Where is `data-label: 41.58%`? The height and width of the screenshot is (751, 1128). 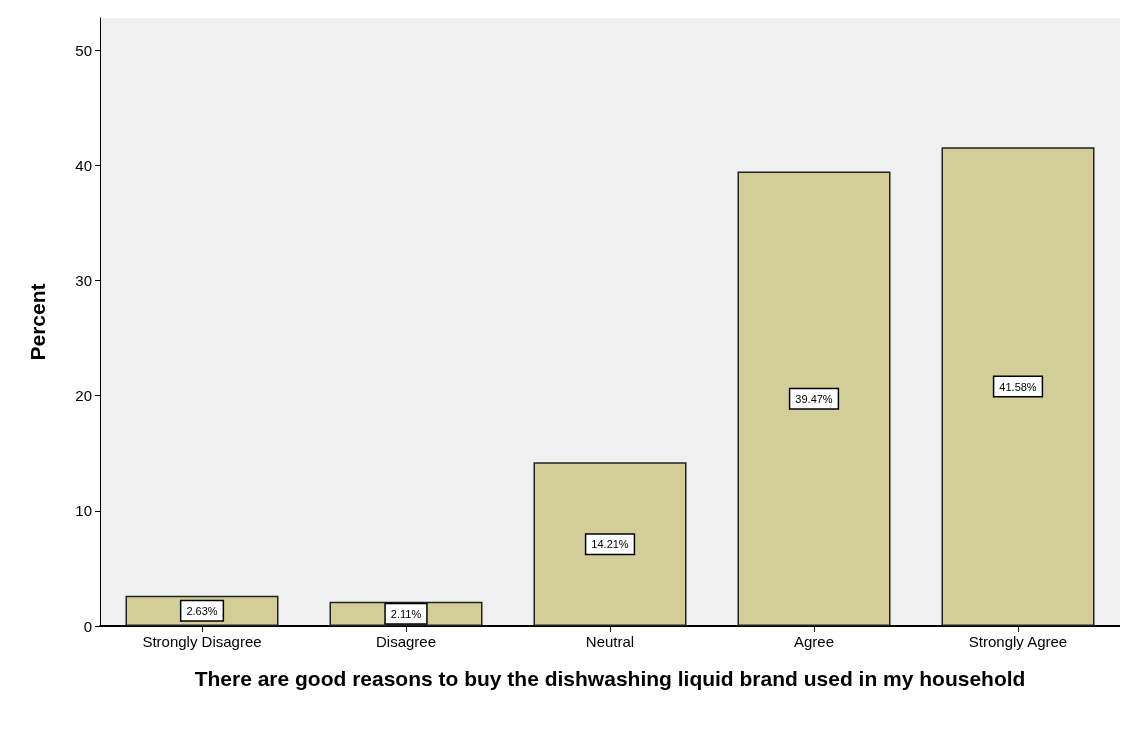
data-label: 41.58% is located at coordinates (1018, 386).